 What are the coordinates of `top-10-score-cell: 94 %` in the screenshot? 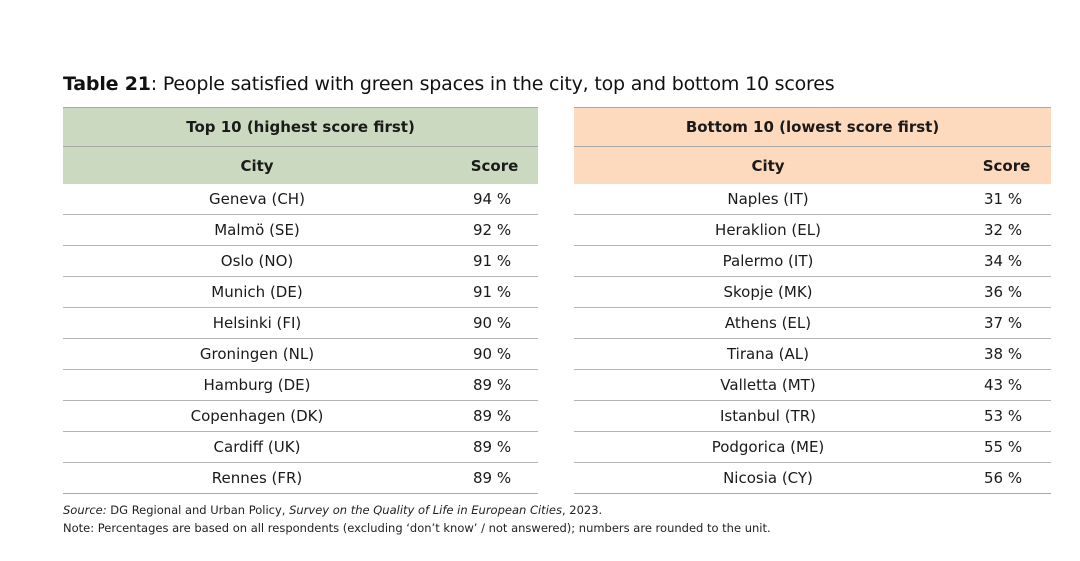 It's located at (495, 199).